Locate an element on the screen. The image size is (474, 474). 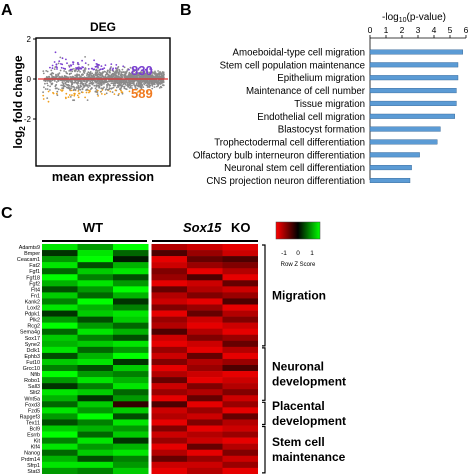
gene-label: Sema4g is located at coordinates (30, 333).